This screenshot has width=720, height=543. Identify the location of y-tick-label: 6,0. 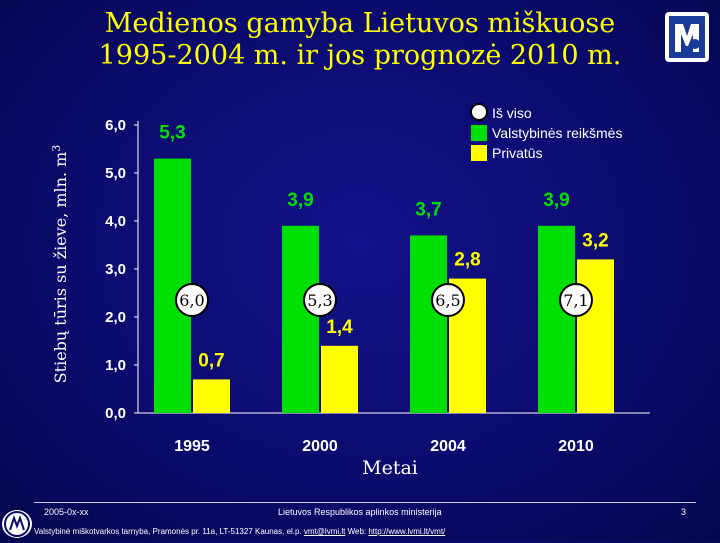
(115, 125).